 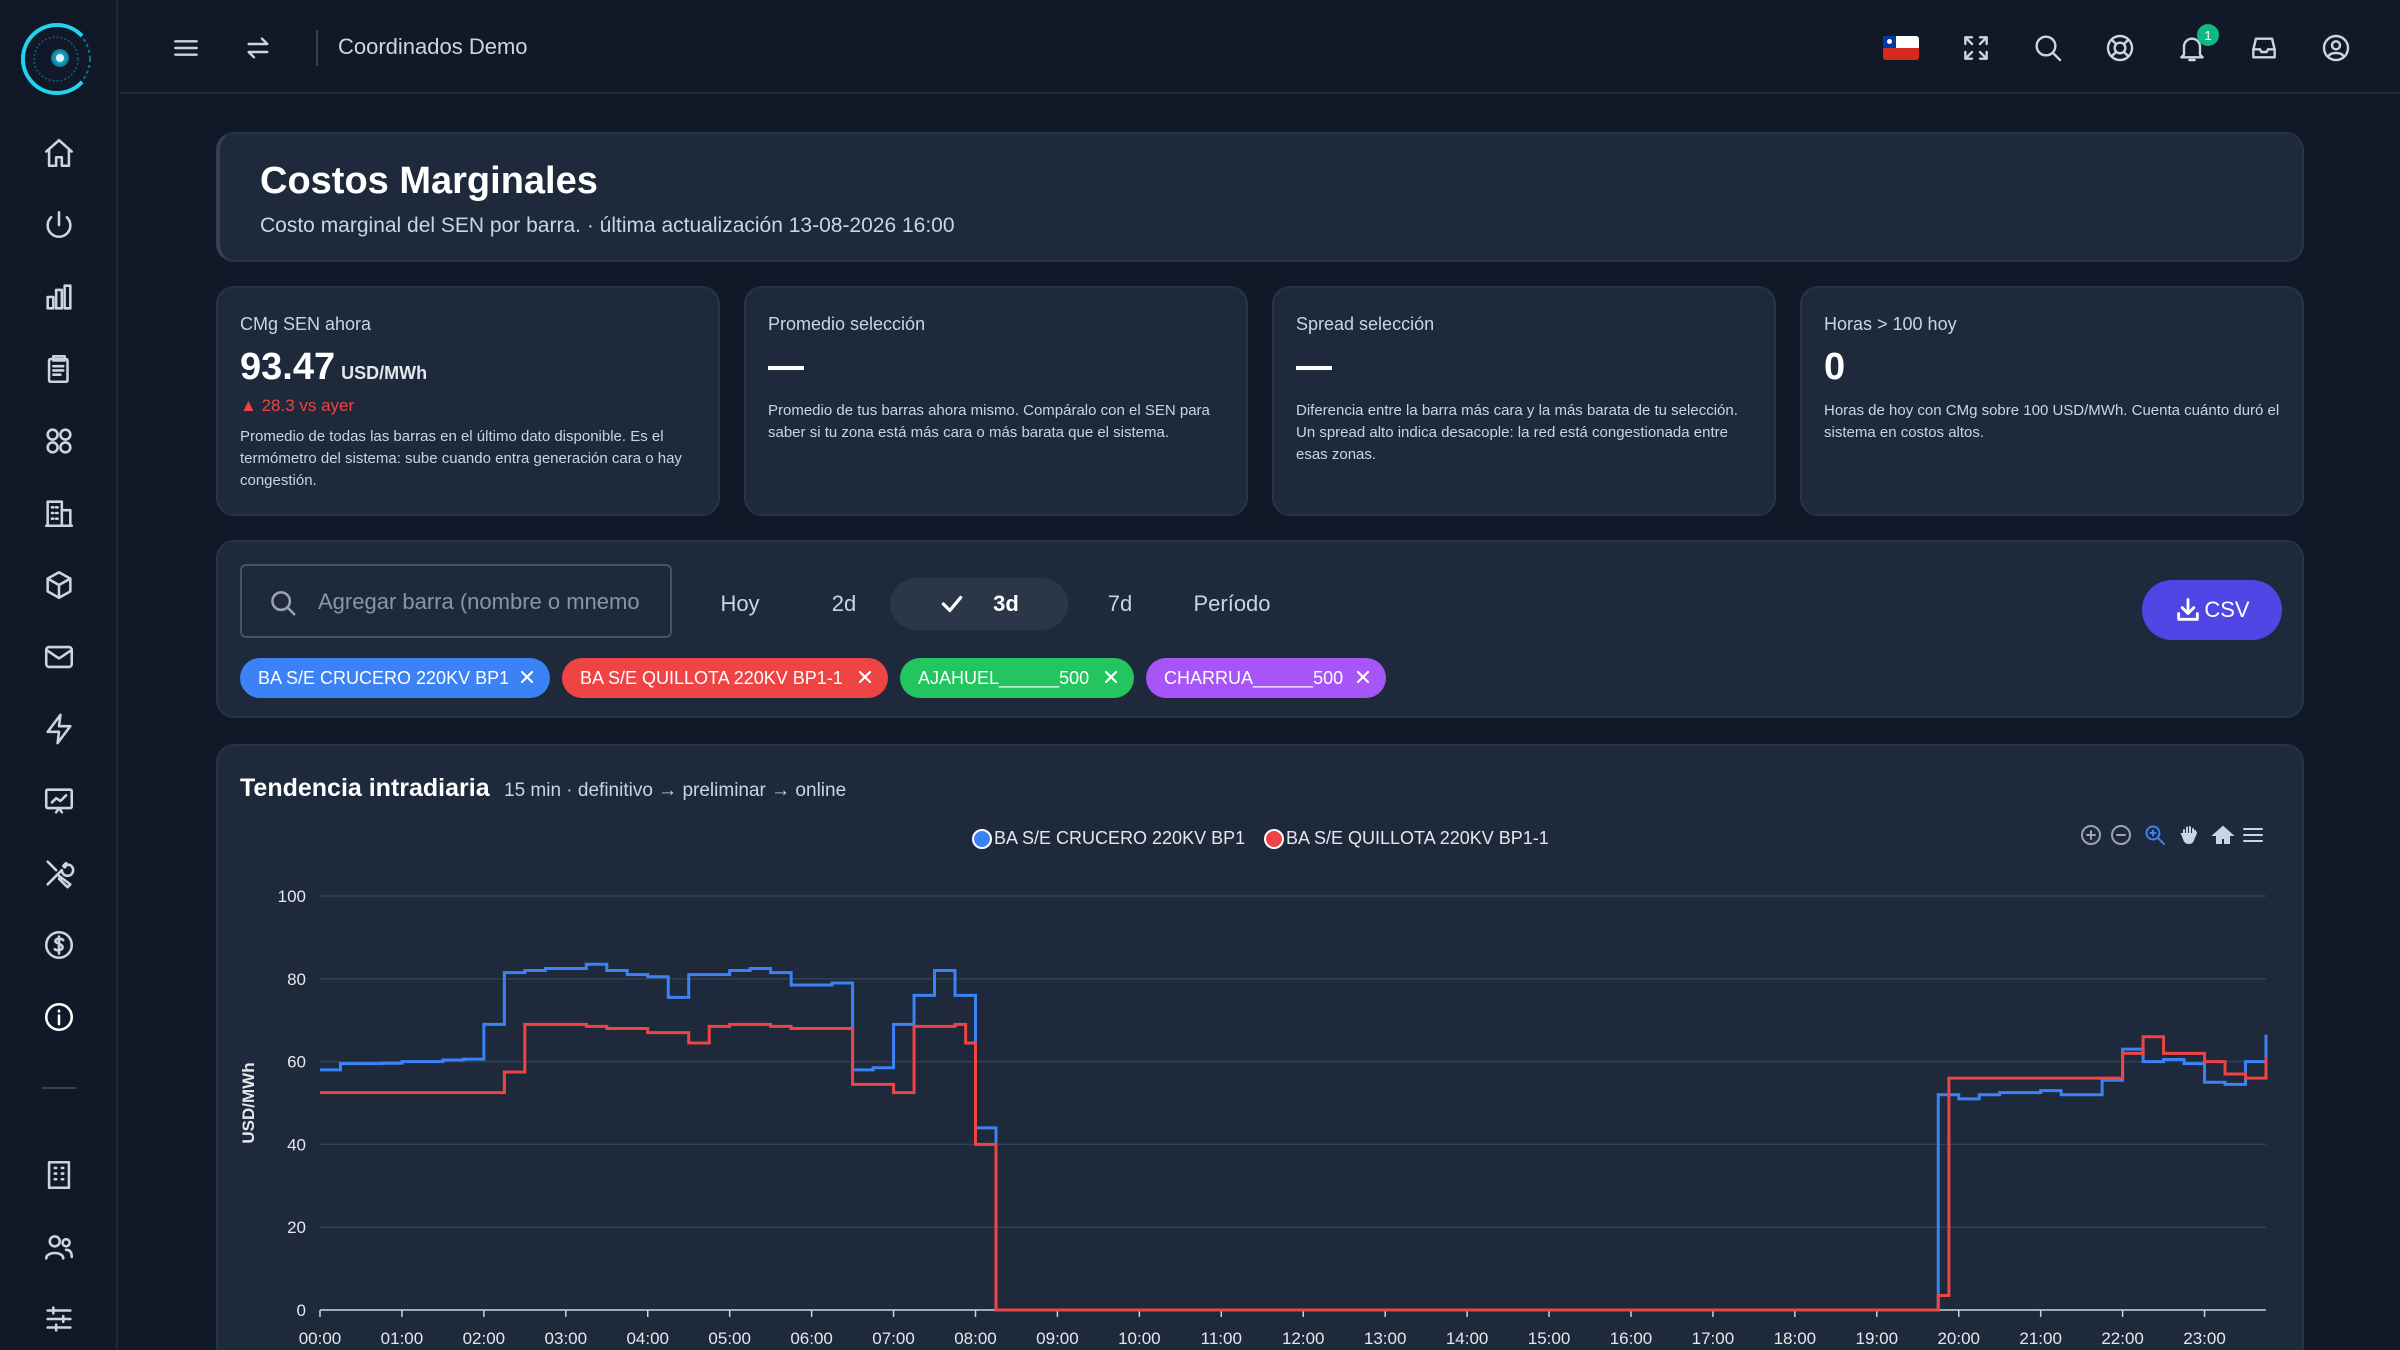 I want to click on zoom-in-icon, so click(x=2091, y=835).